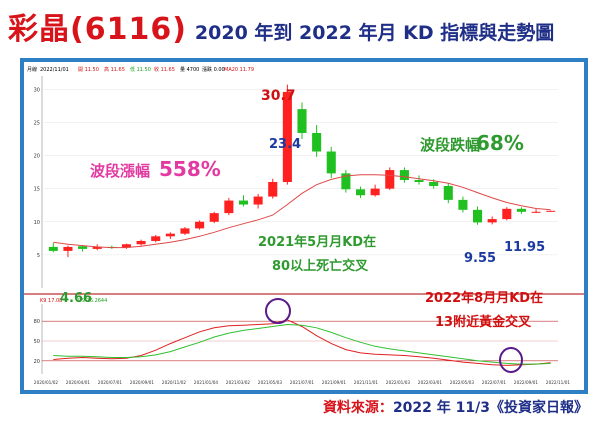 Image resolution: width=600 pixels, height=421 pixels. I want to click on x-tick-label: 2020/09/01, so click(142, 382).